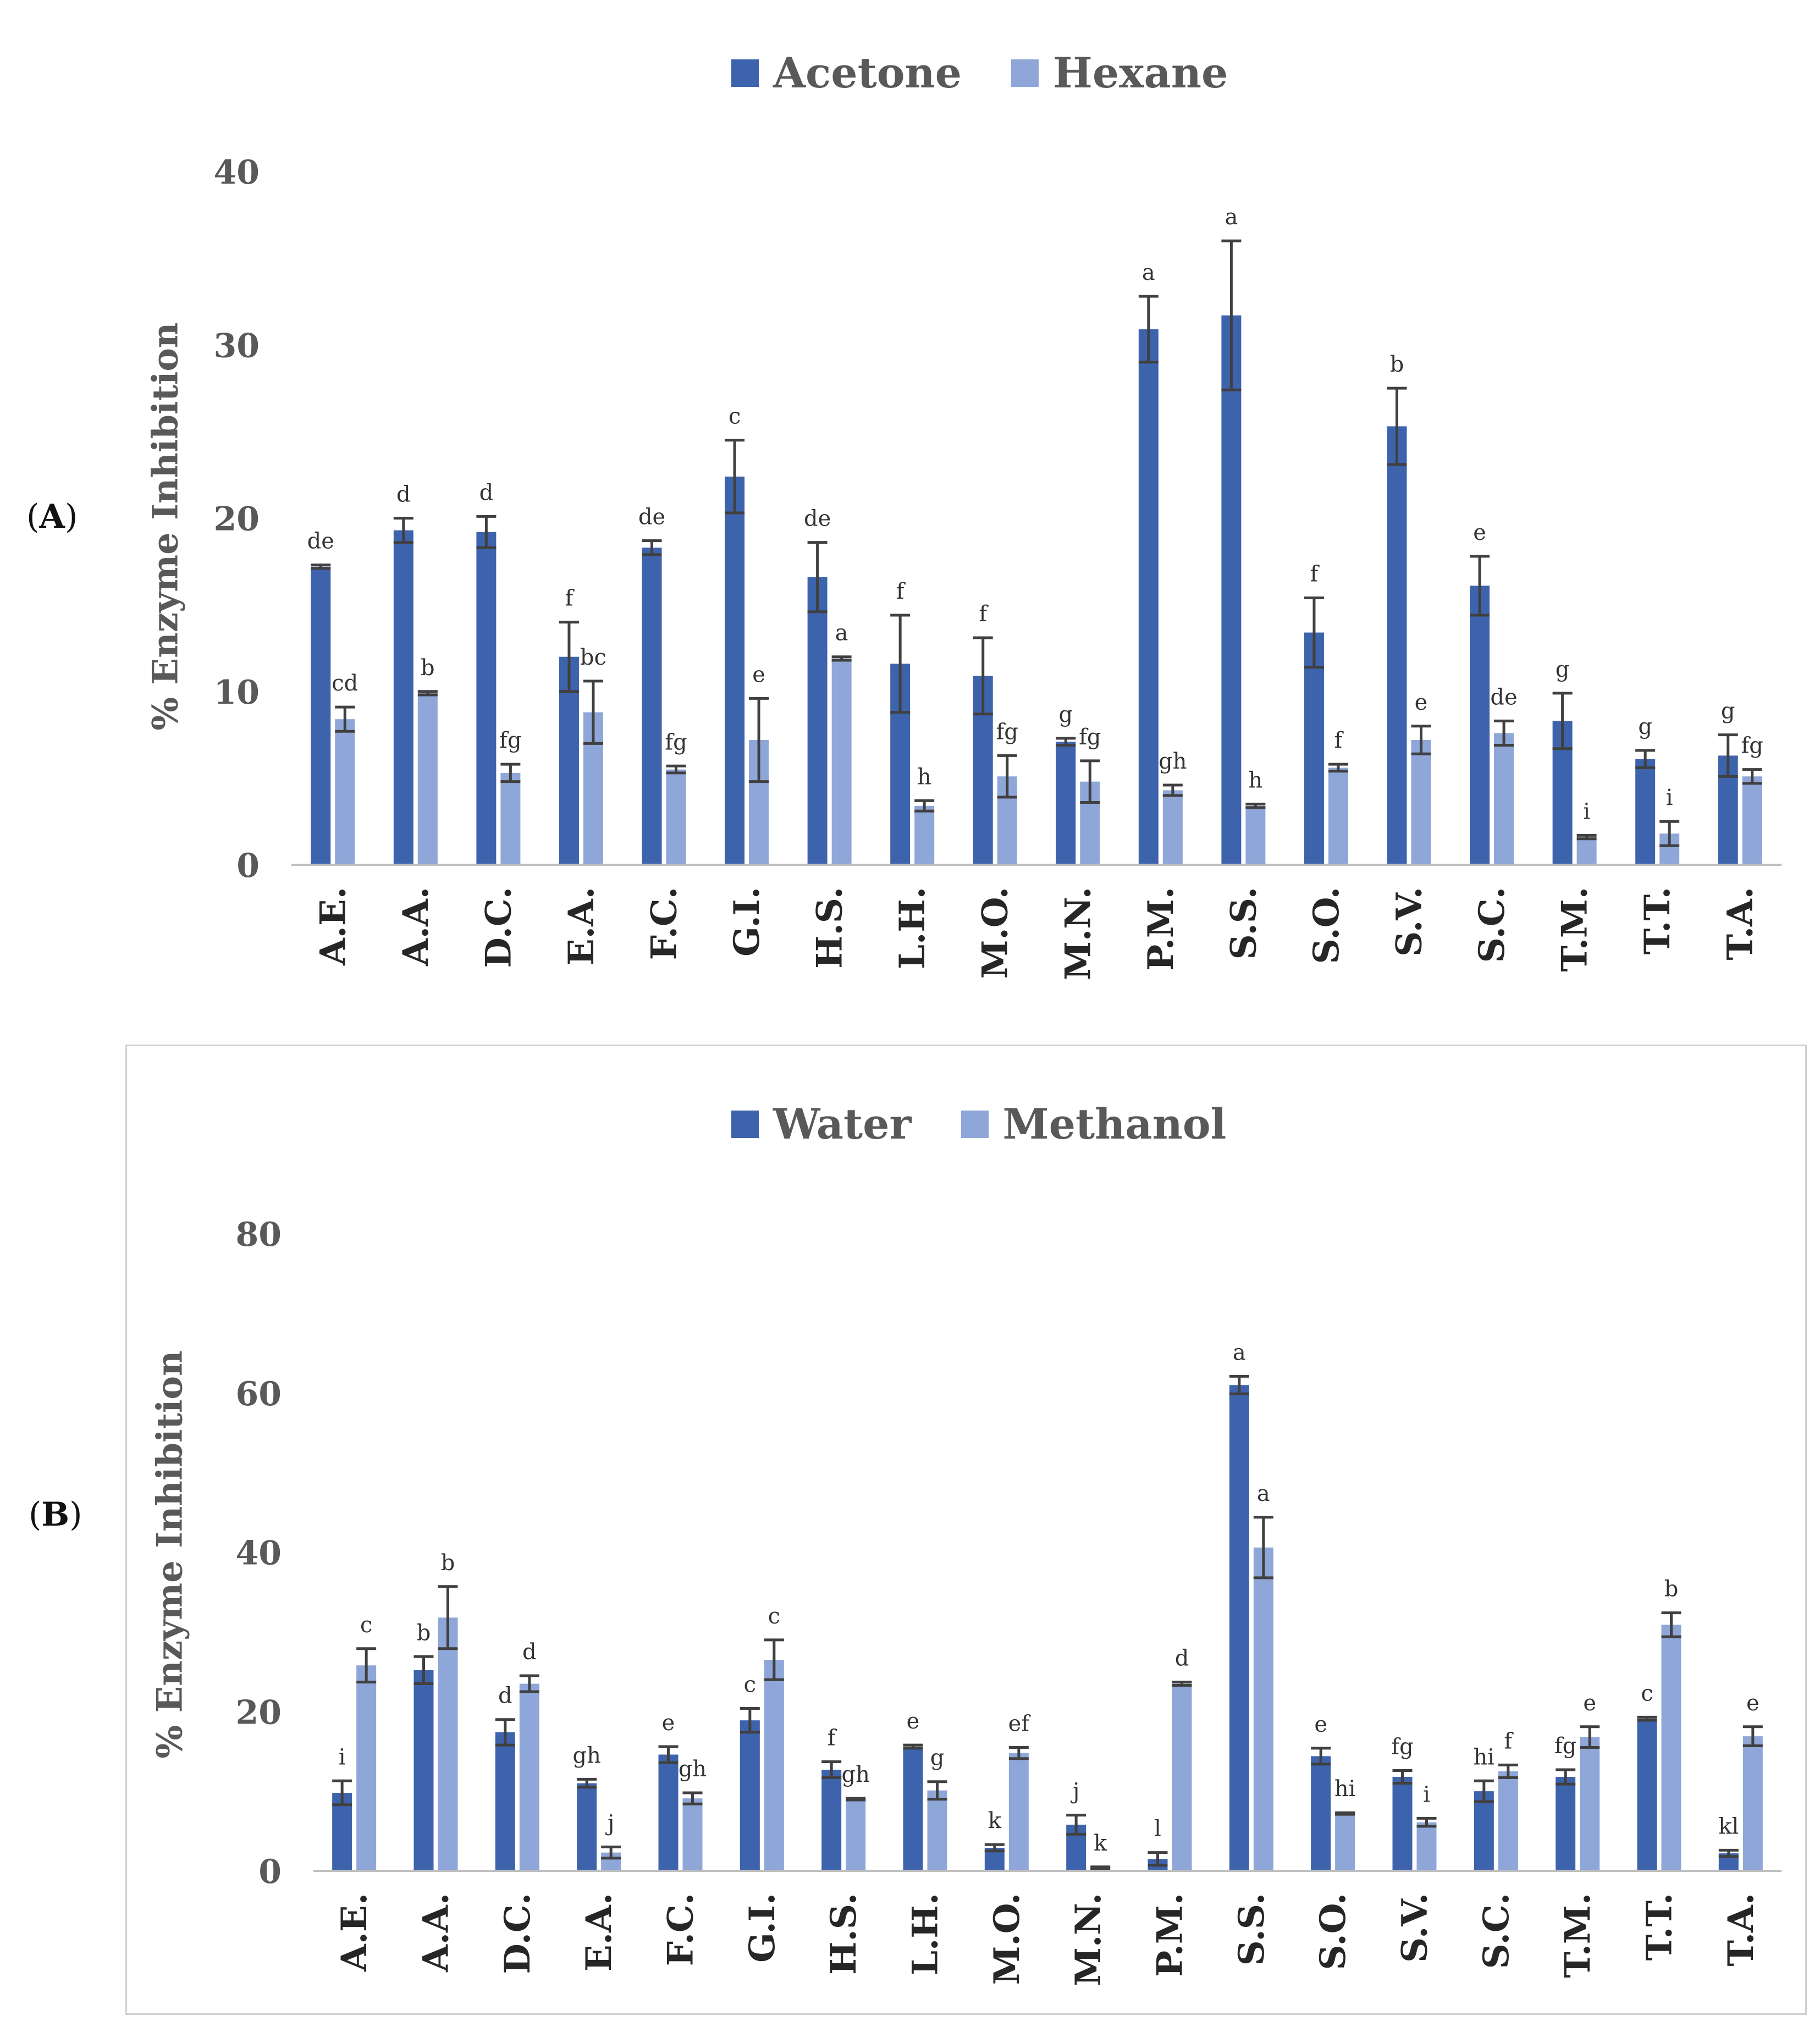 The image size is (1820, 2038). I want to click on legend-item-series-1: Acetone, so click(846, 72).